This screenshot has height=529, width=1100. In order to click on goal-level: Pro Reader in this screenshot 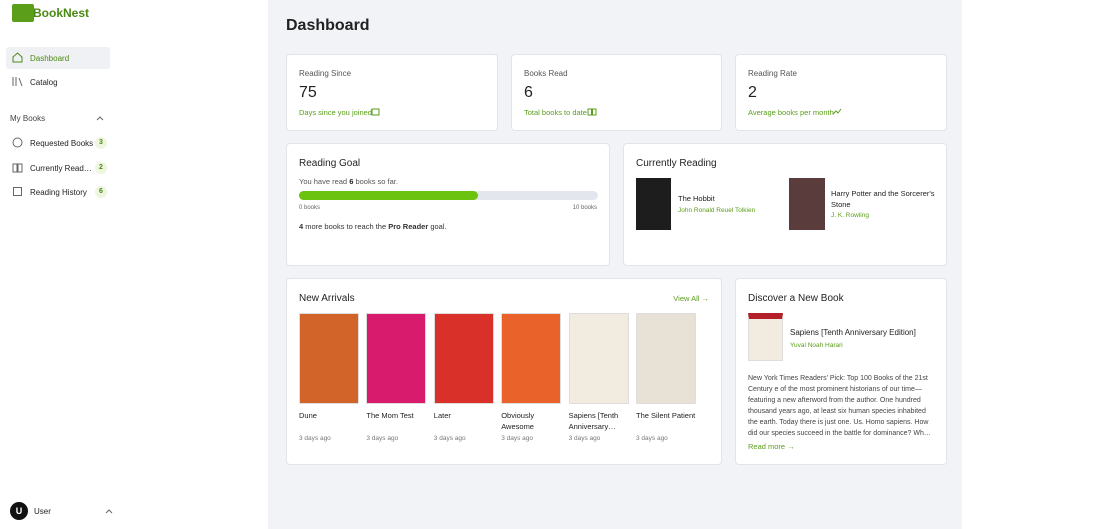, I will do `click(408, 226)`.